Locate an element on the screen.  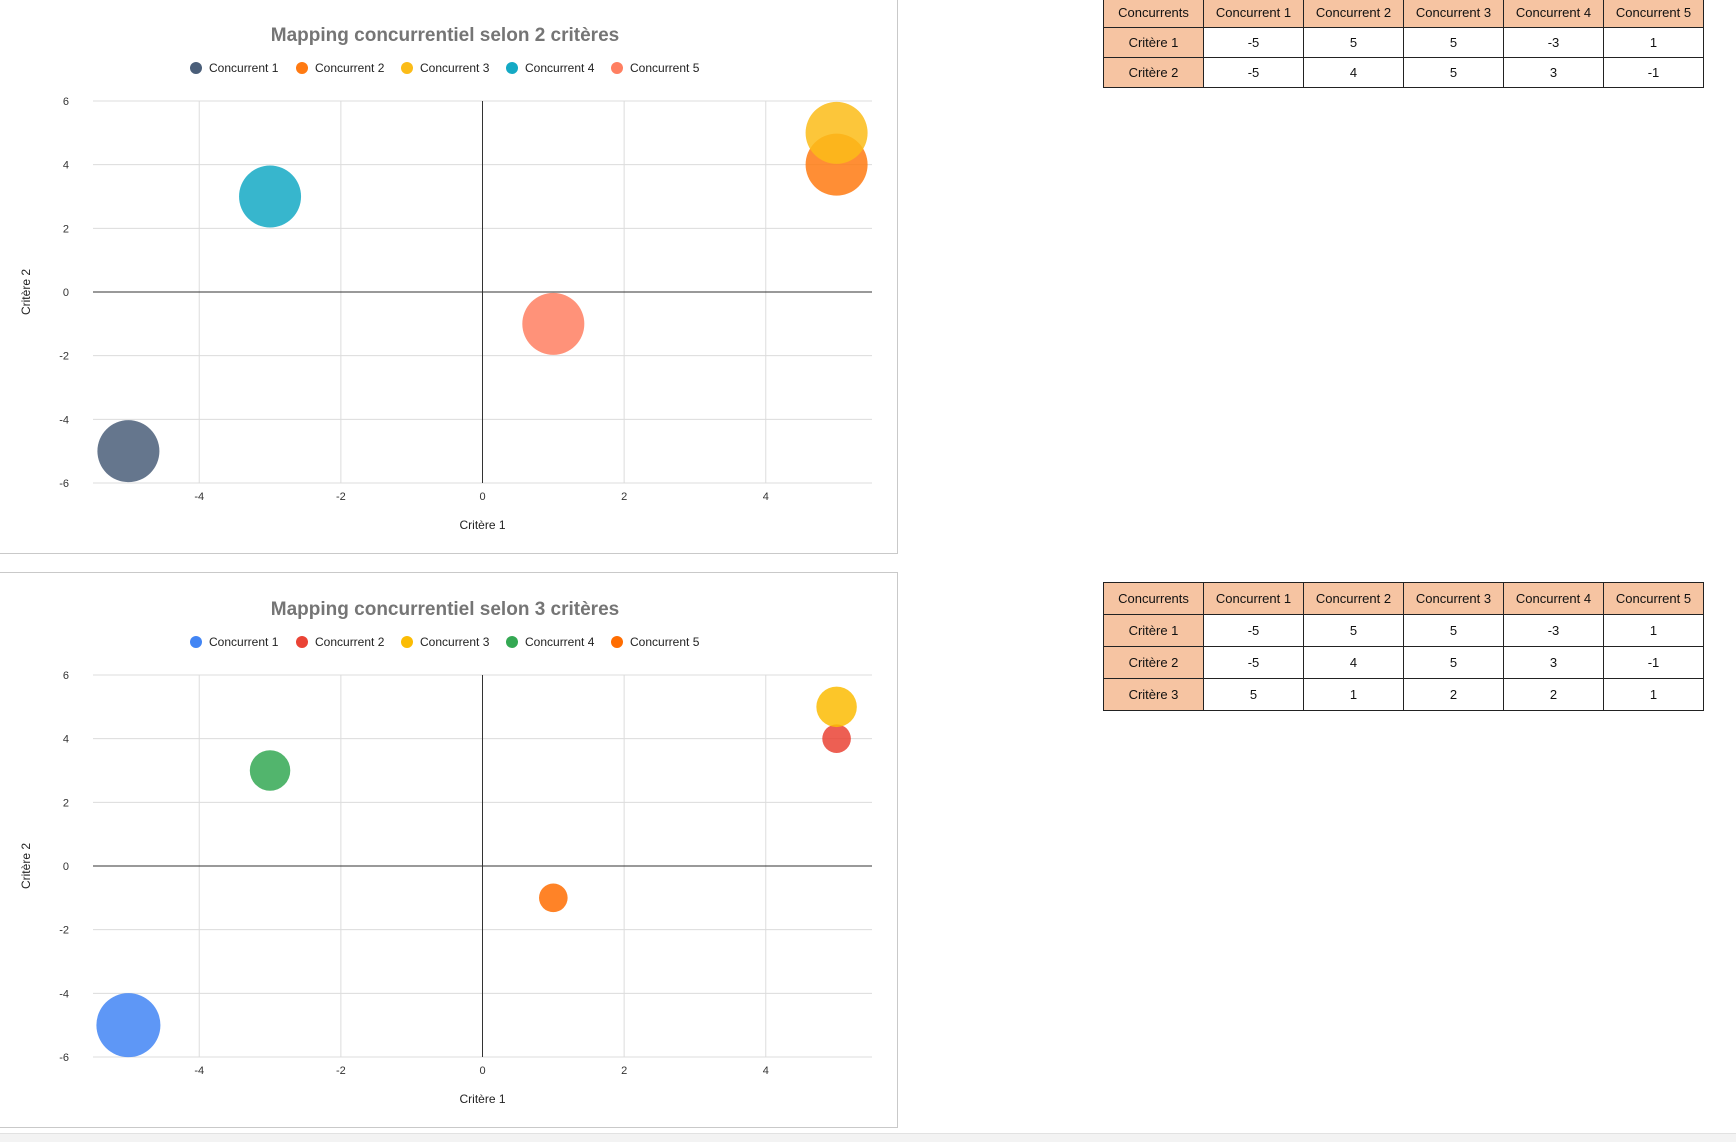
x-tick-label: -2 is located at coordinates (341, 497).